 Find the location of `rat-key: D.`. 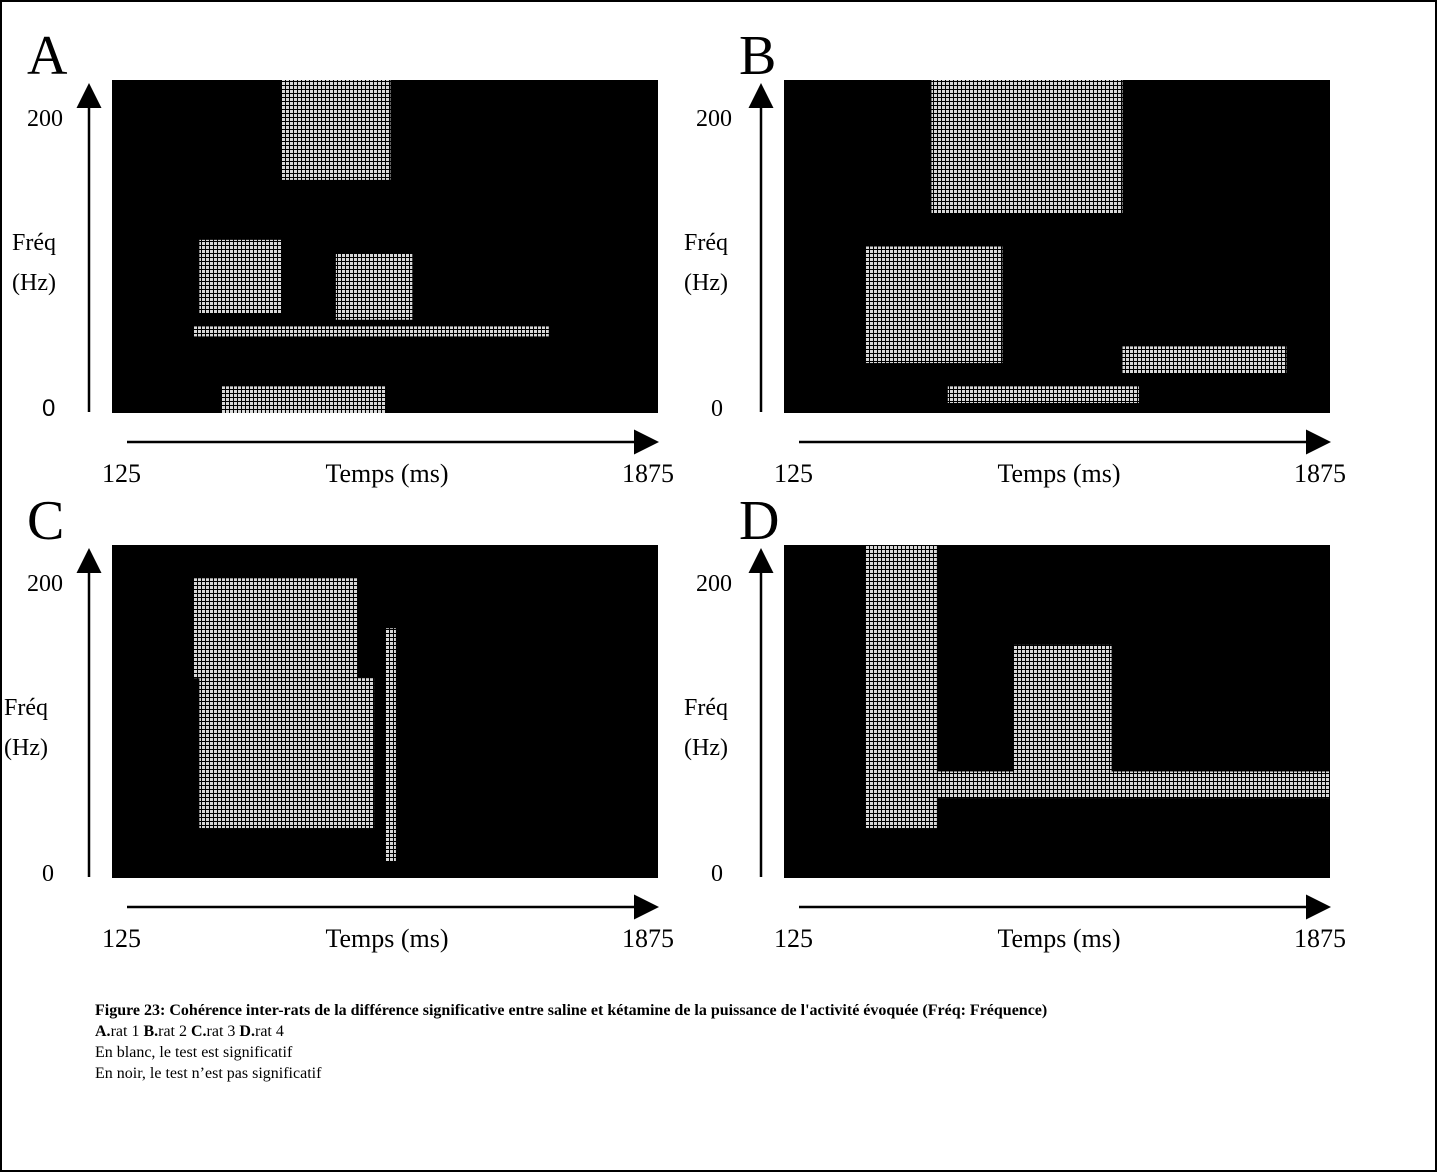

rat-key: D. is located at coordinates (247, 1031).